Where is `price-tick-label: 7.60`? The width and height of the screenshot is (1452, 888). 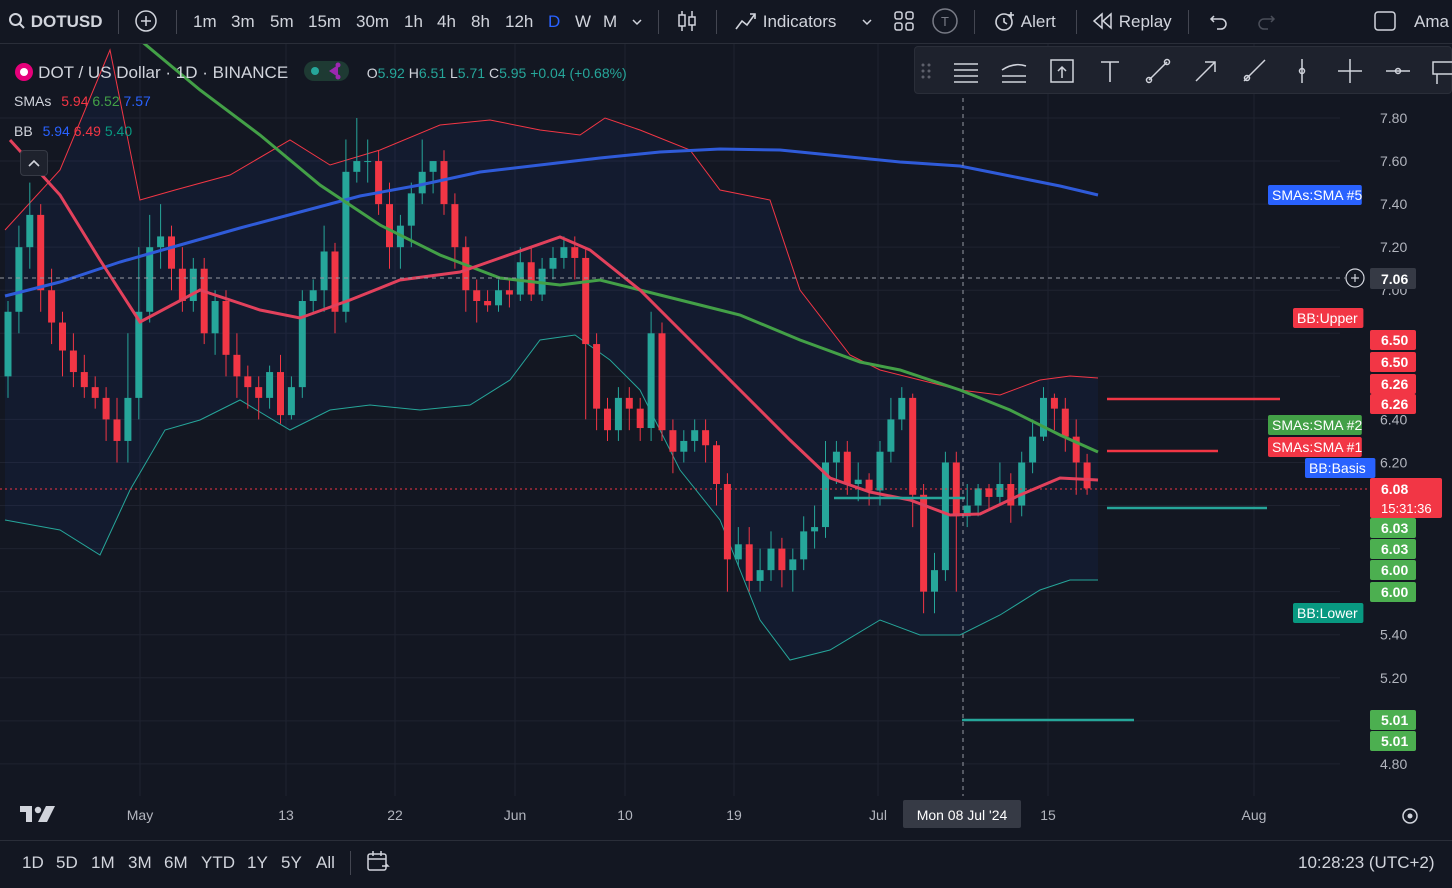
price-tick-label: 7.60 is located at coordinates (1393, 161).